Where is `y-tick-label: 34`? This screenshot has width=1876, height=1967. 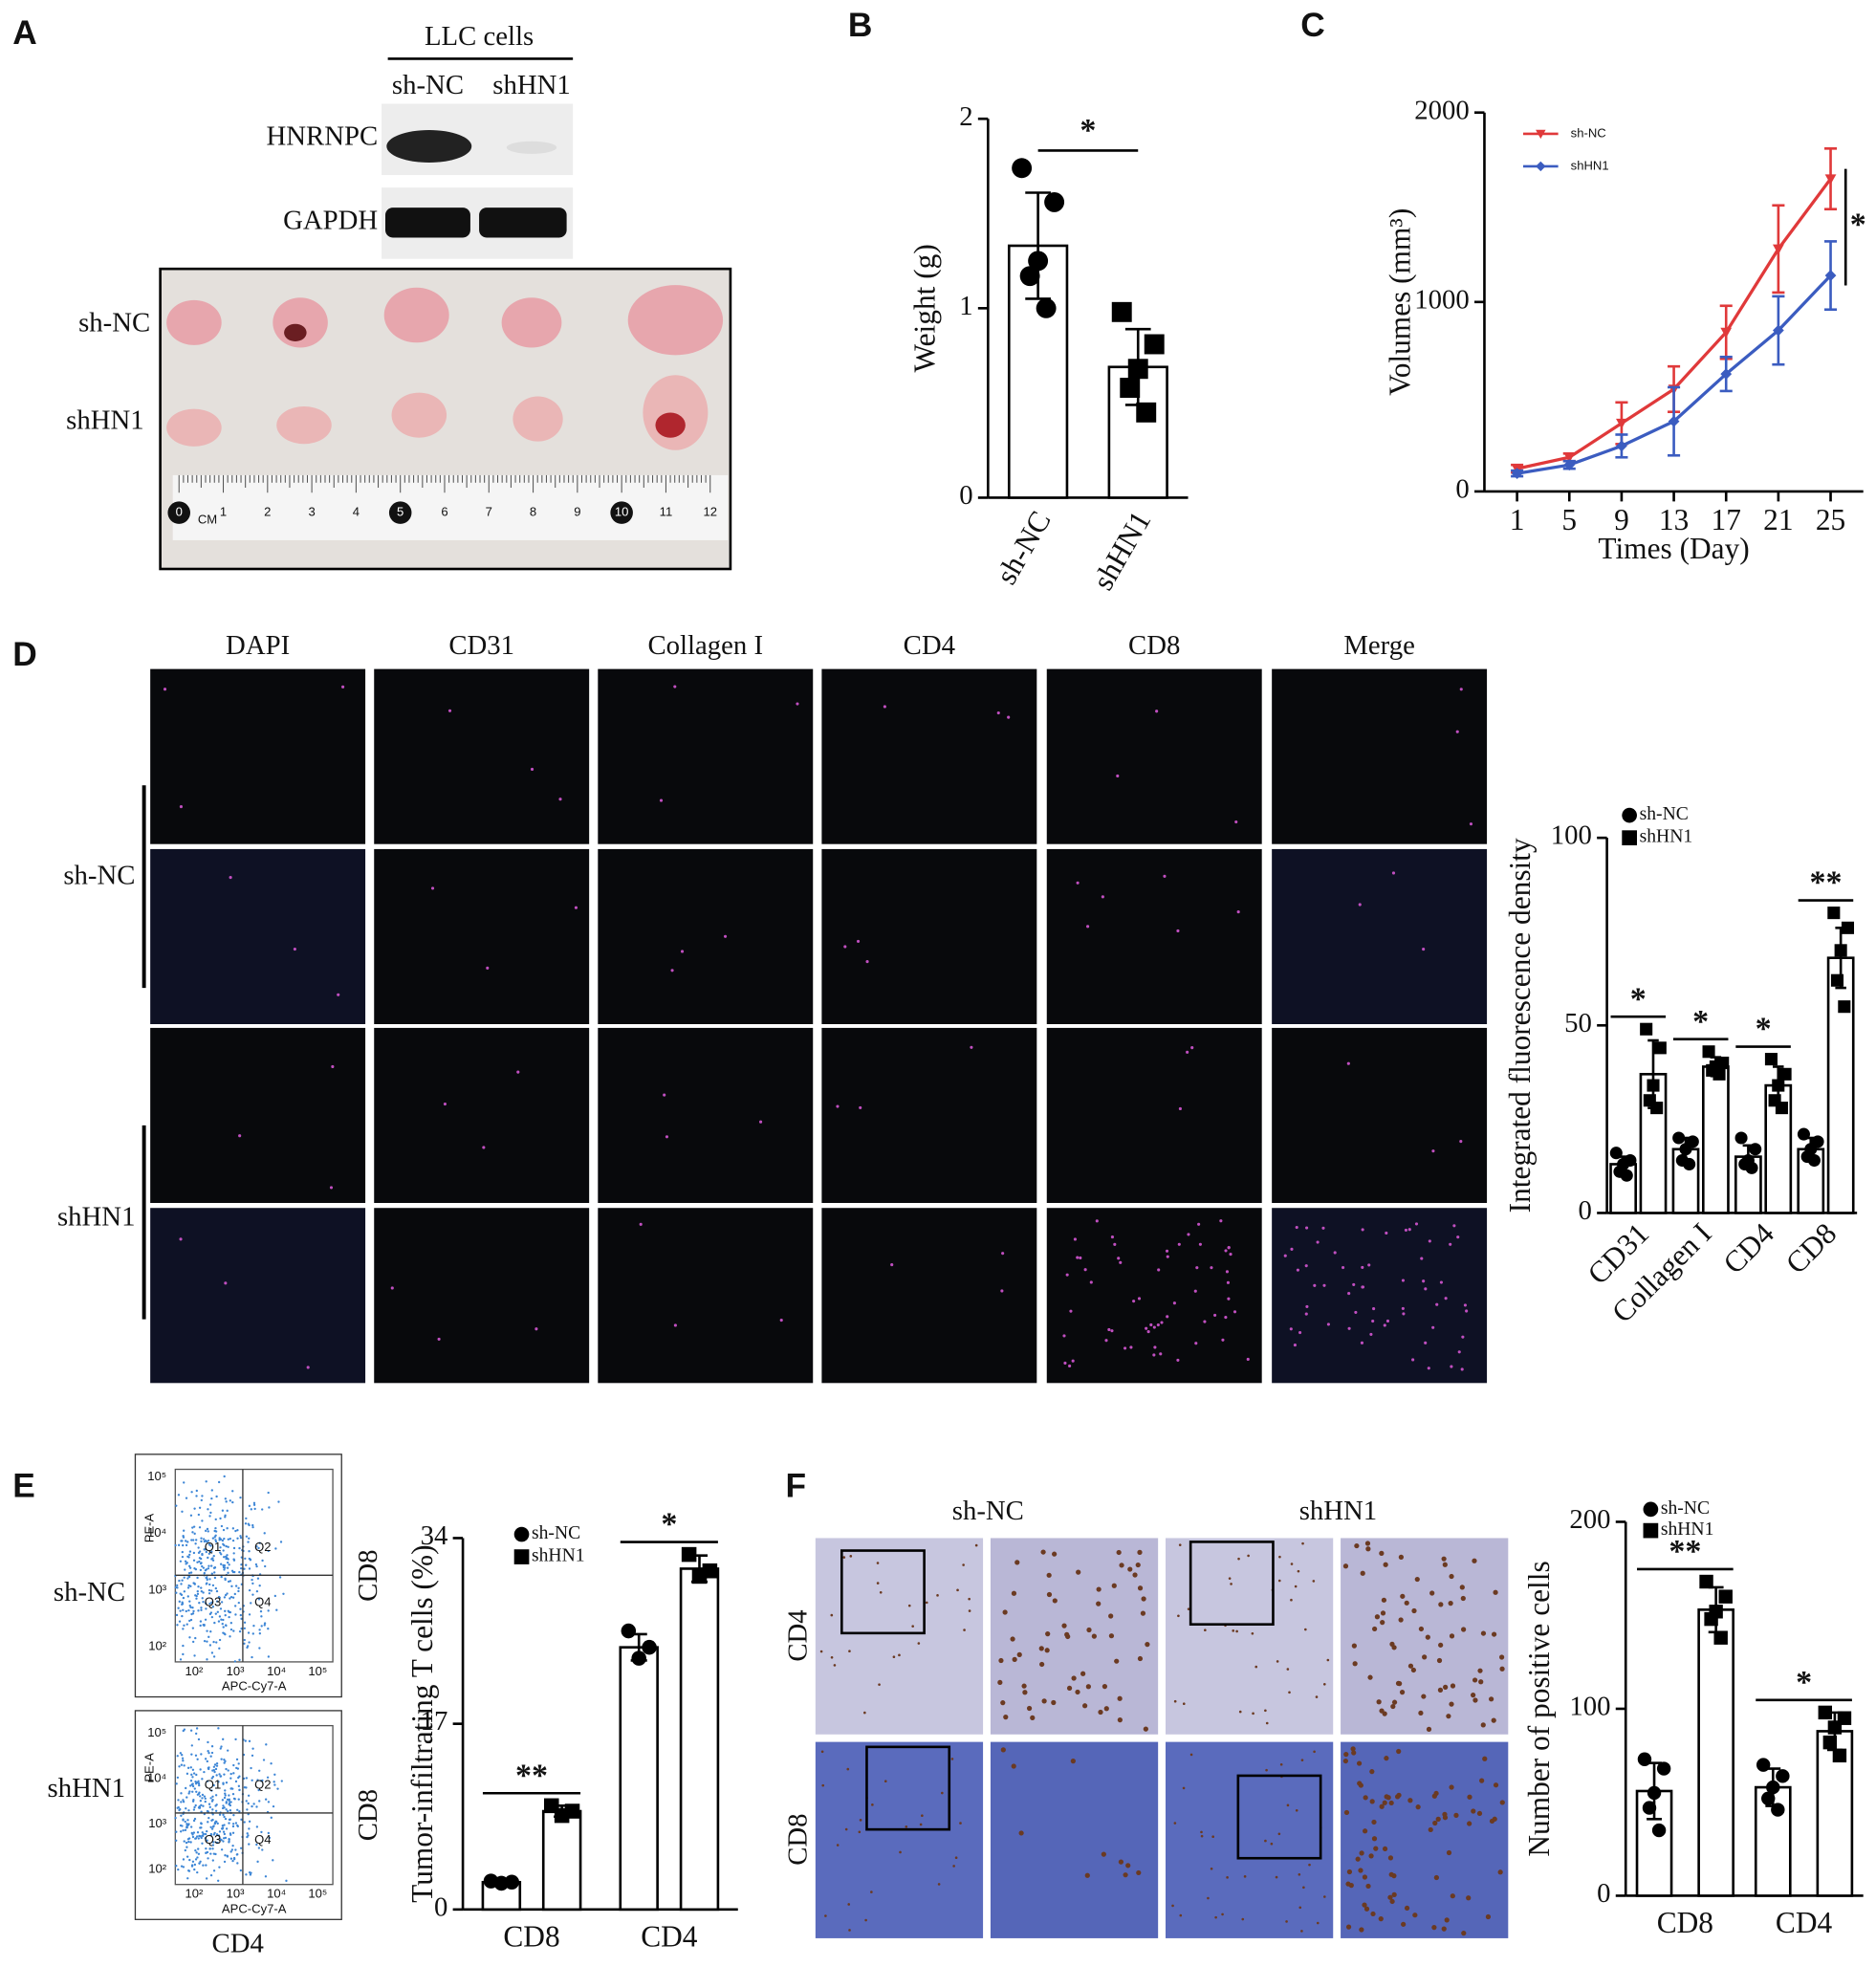
y-tick-label: 34 is located at coordinates (435, 1535).